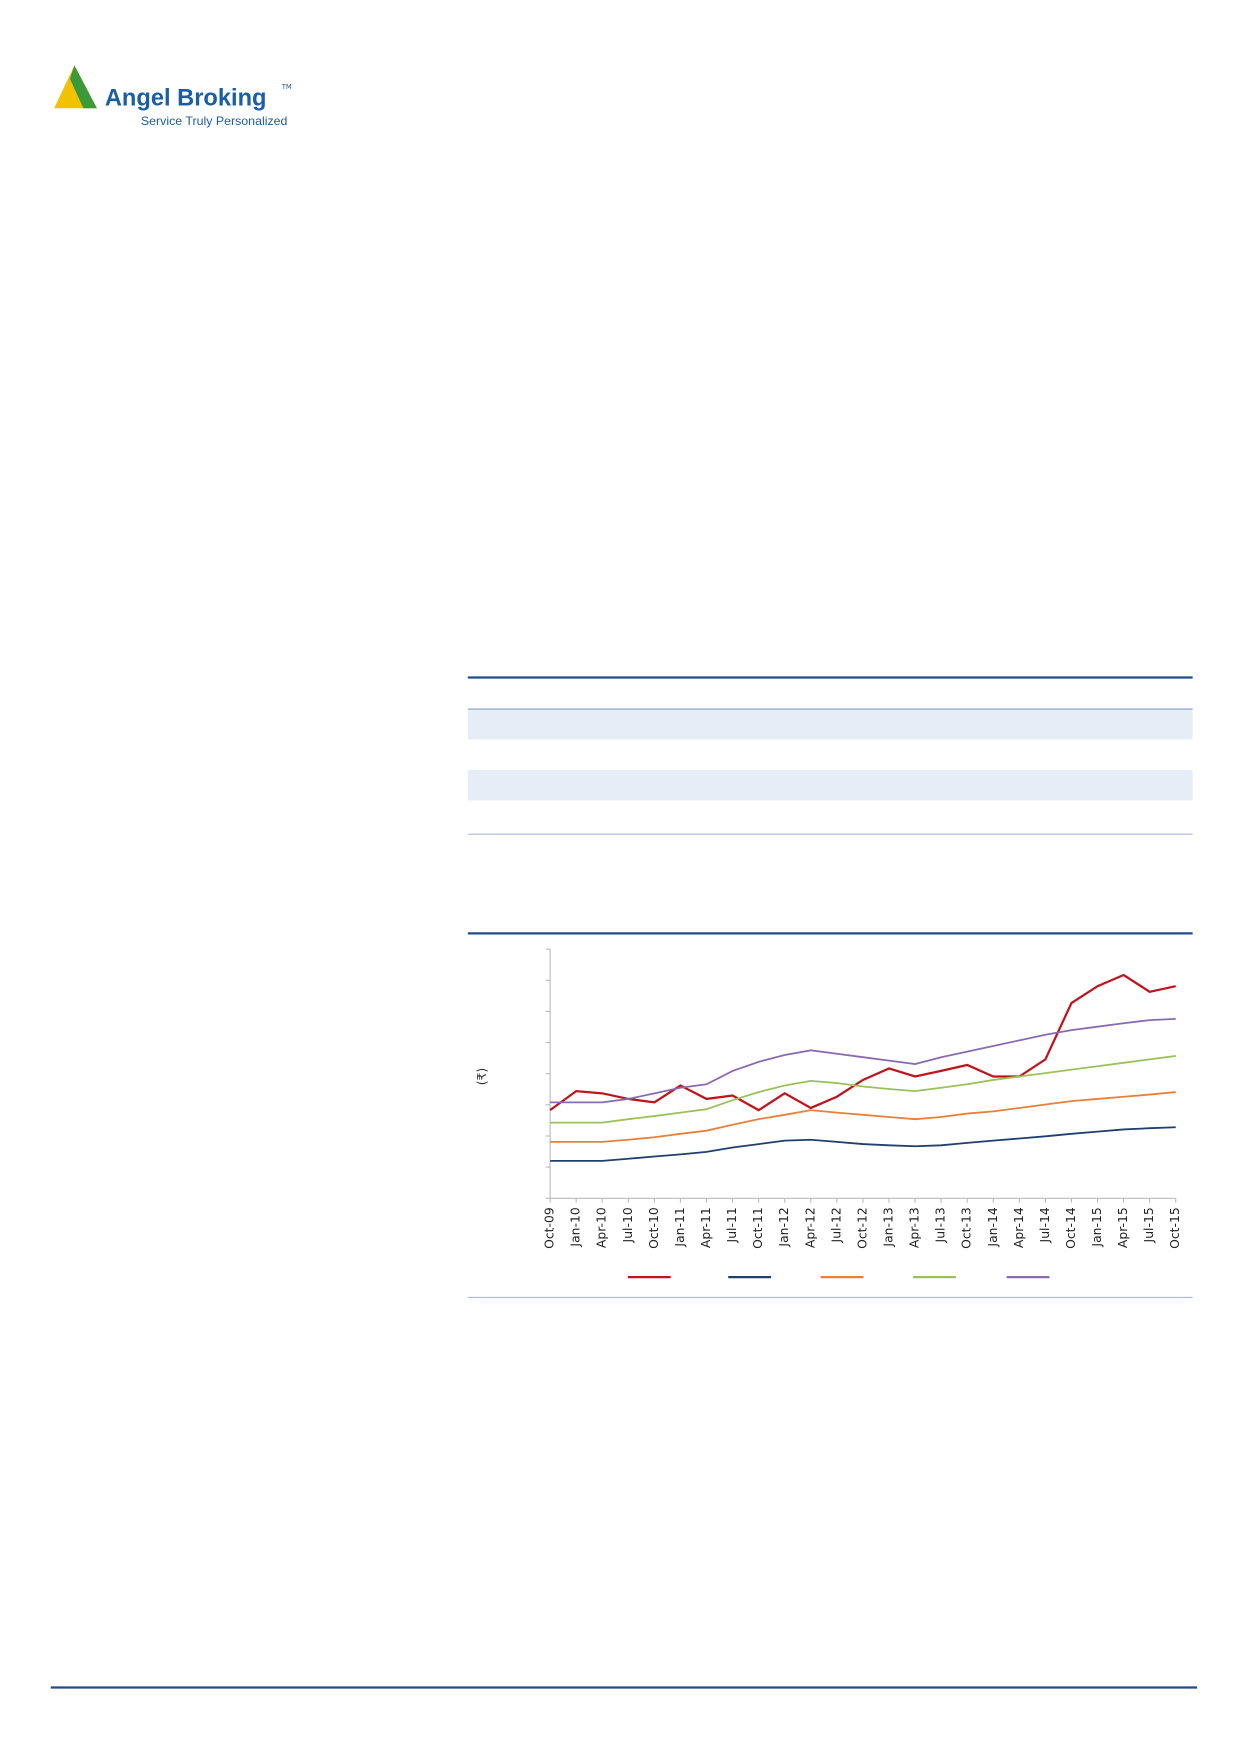 Image resolution: width=1240 pixels, height=1754 pixels. Describe the element at coordinates (481, 1077) in the screenshot. I see `y-axis-label: (₹)` at that location.